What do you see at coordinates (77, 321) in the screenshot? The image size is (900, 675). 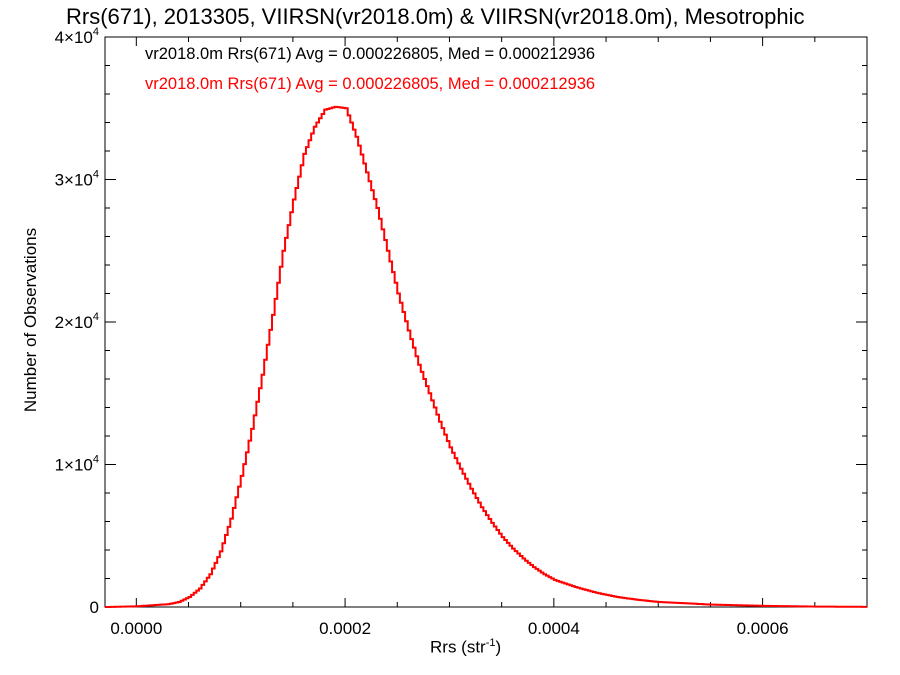 I see `y-tick-label: 2×10⁴` at bounding box center [77, 321].